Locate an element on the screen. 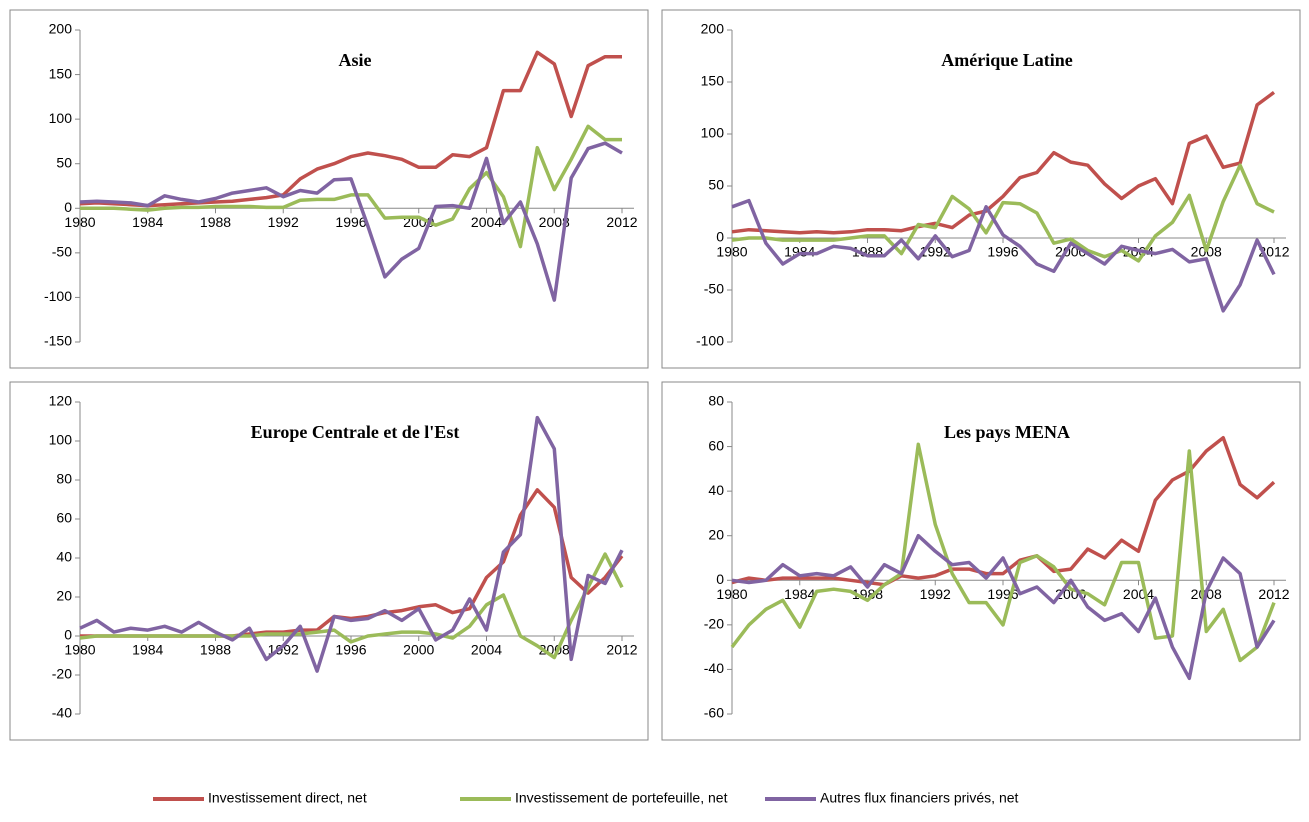 This screenshot has width=1309, height=822. legend-entry: Autres flux financiers privés, net is located at coordinates (892, 798).